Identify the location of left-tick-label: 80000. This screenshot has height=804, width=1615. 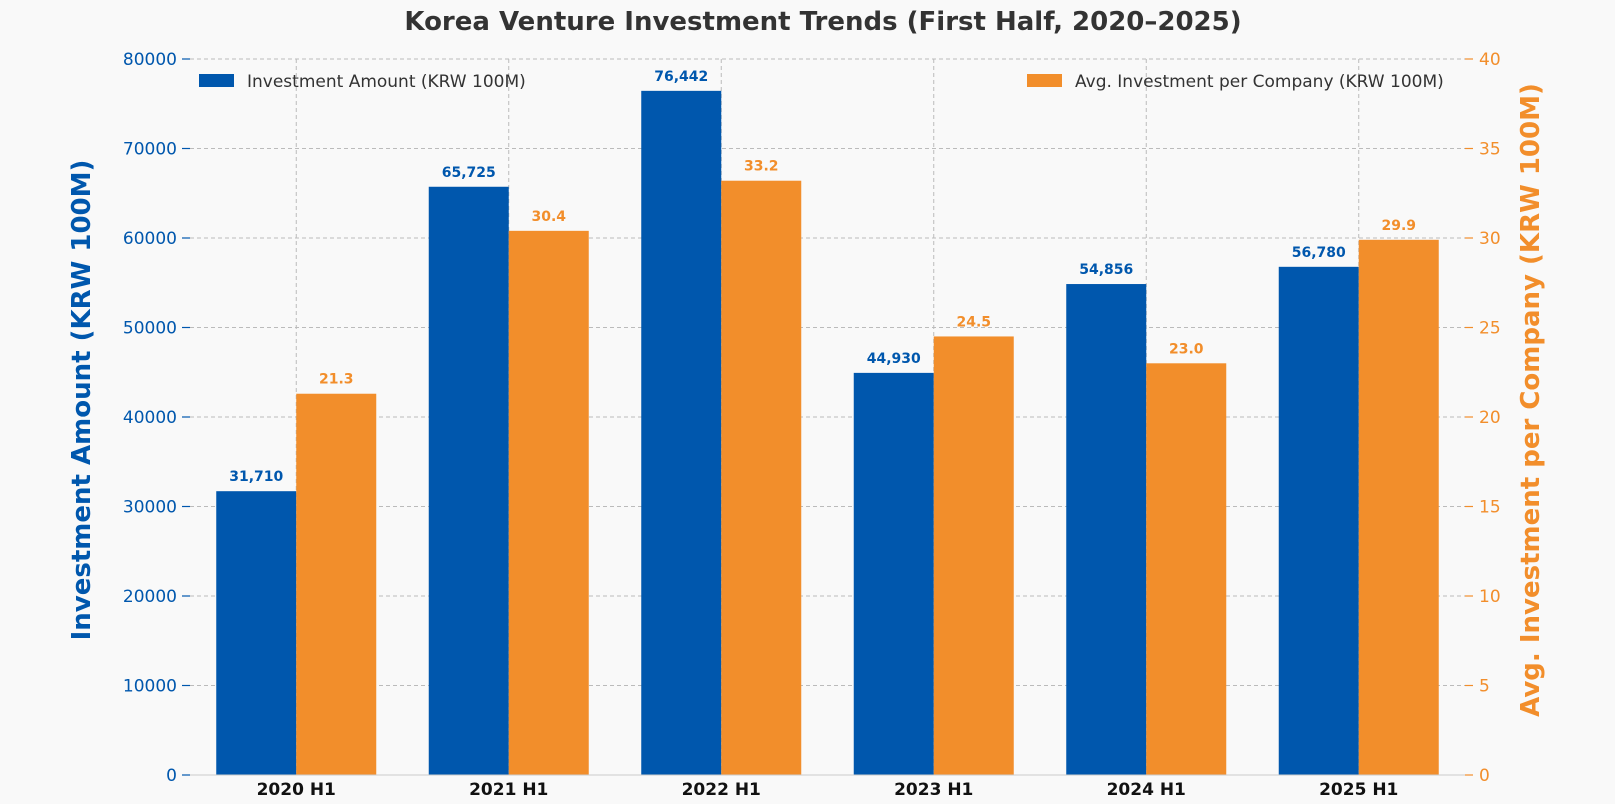
(150, 60).